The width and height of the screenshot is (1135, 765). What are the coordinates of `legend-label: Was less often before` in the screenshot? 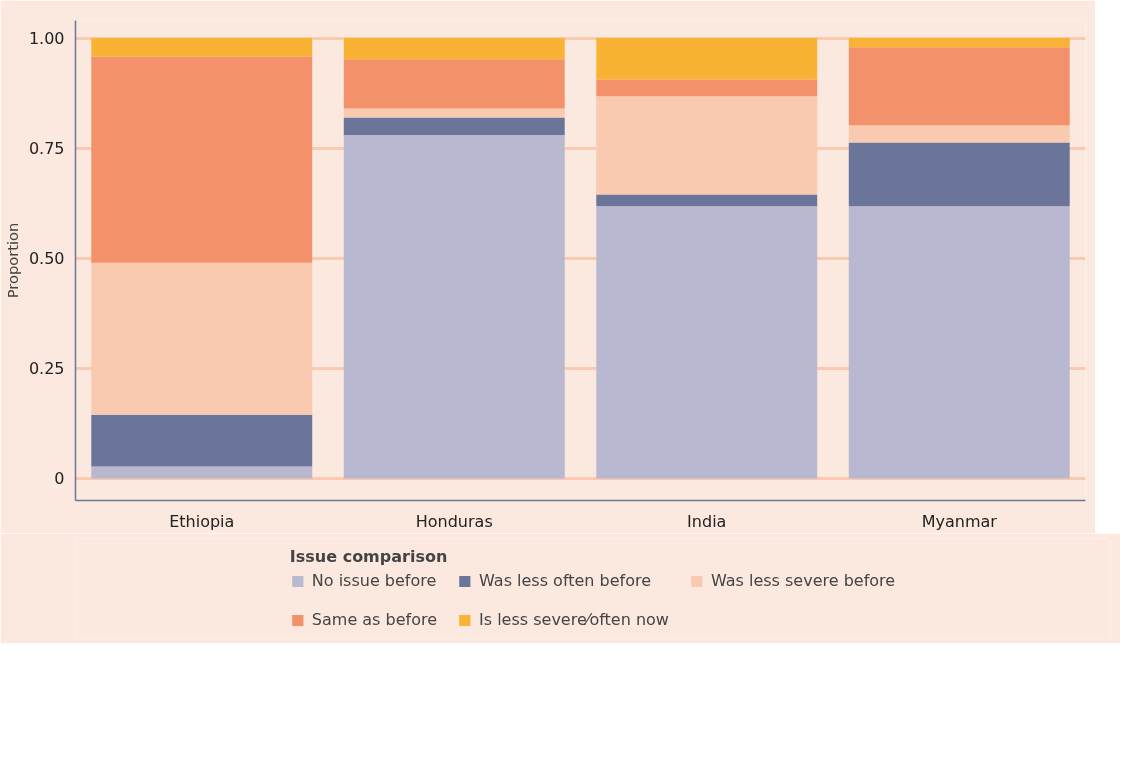 It's located at (565, 580).